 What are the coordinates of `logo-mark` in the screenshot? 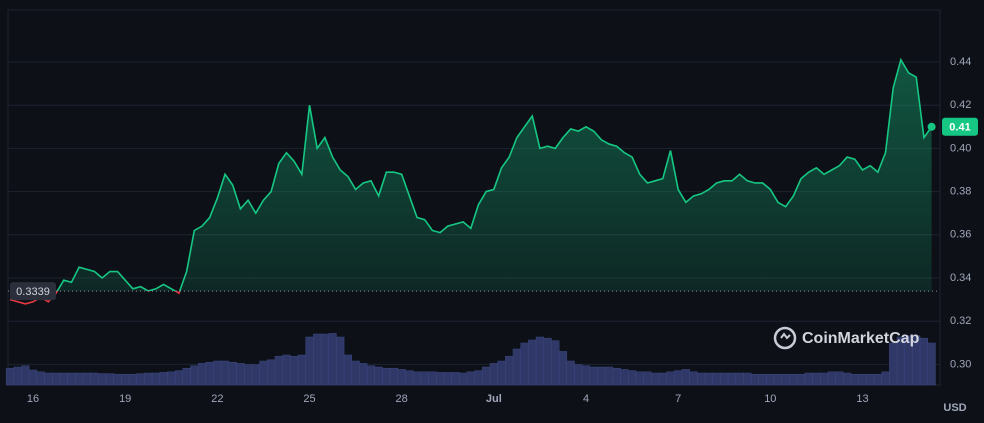 It's located at (785, 336).